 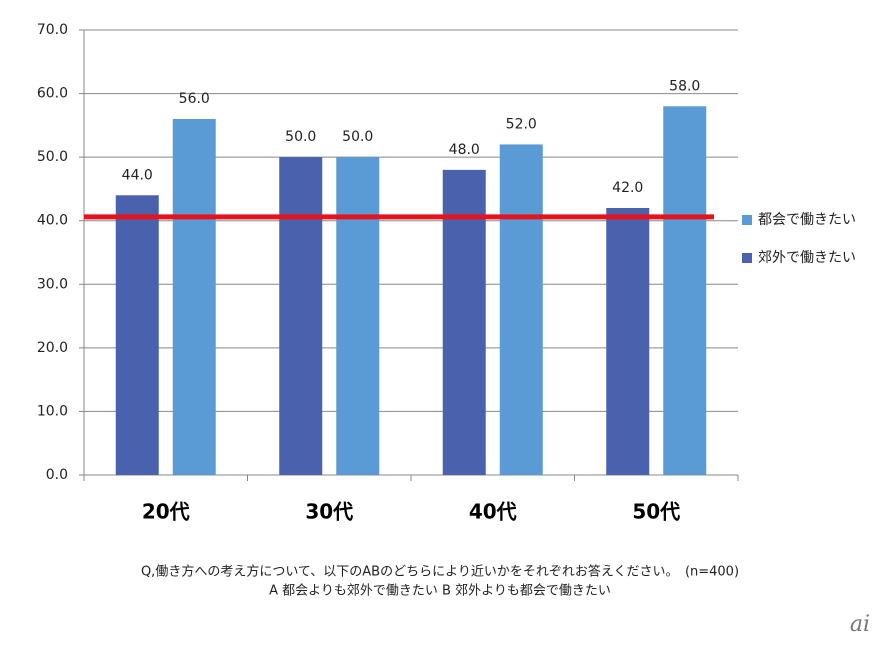 What do you see at coordinates (52, 157) in the screenshot?
I see `y-tick-label: 50.0` at bounding box center [52, 157].